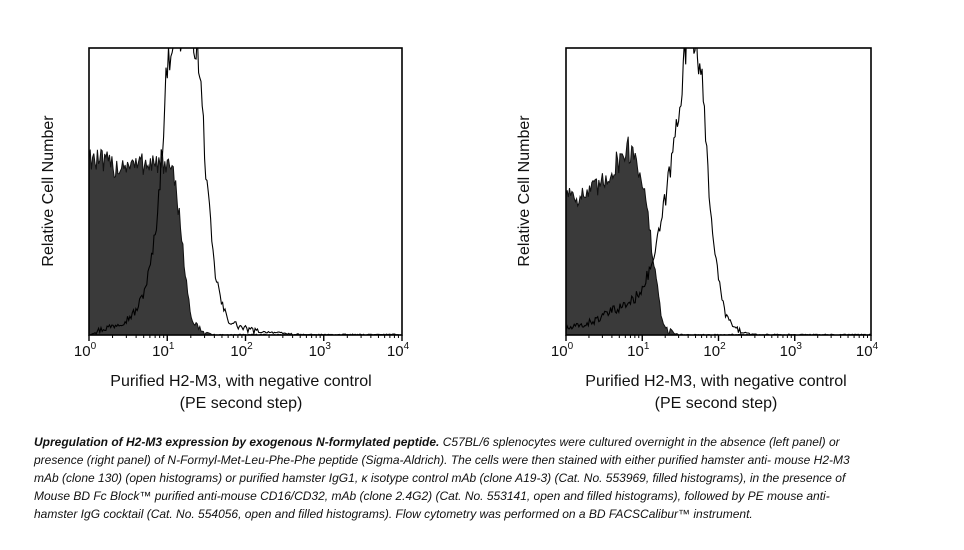  I want to click on right-y-axis-label: Relative Cell Number, so click(524, 191).